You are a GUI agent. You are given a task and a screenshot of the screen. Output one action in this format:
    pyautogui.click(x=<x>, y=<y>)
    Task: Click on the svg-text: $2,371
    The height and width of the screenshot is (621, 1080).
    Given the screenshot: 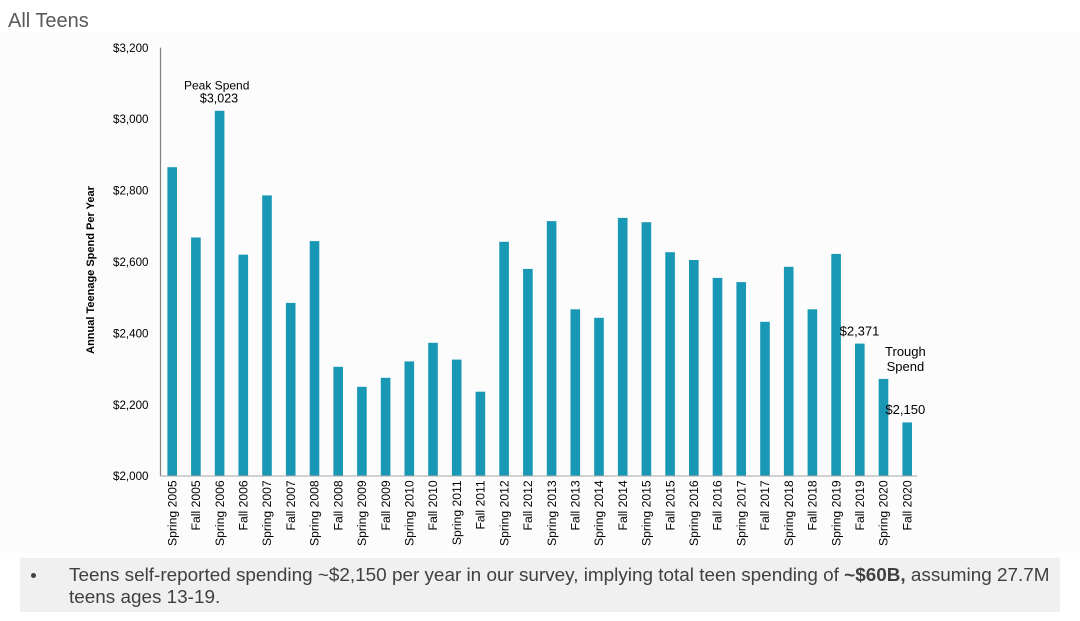 What is the action you would take?
    pyautogui.click(x=860, y=330)
    